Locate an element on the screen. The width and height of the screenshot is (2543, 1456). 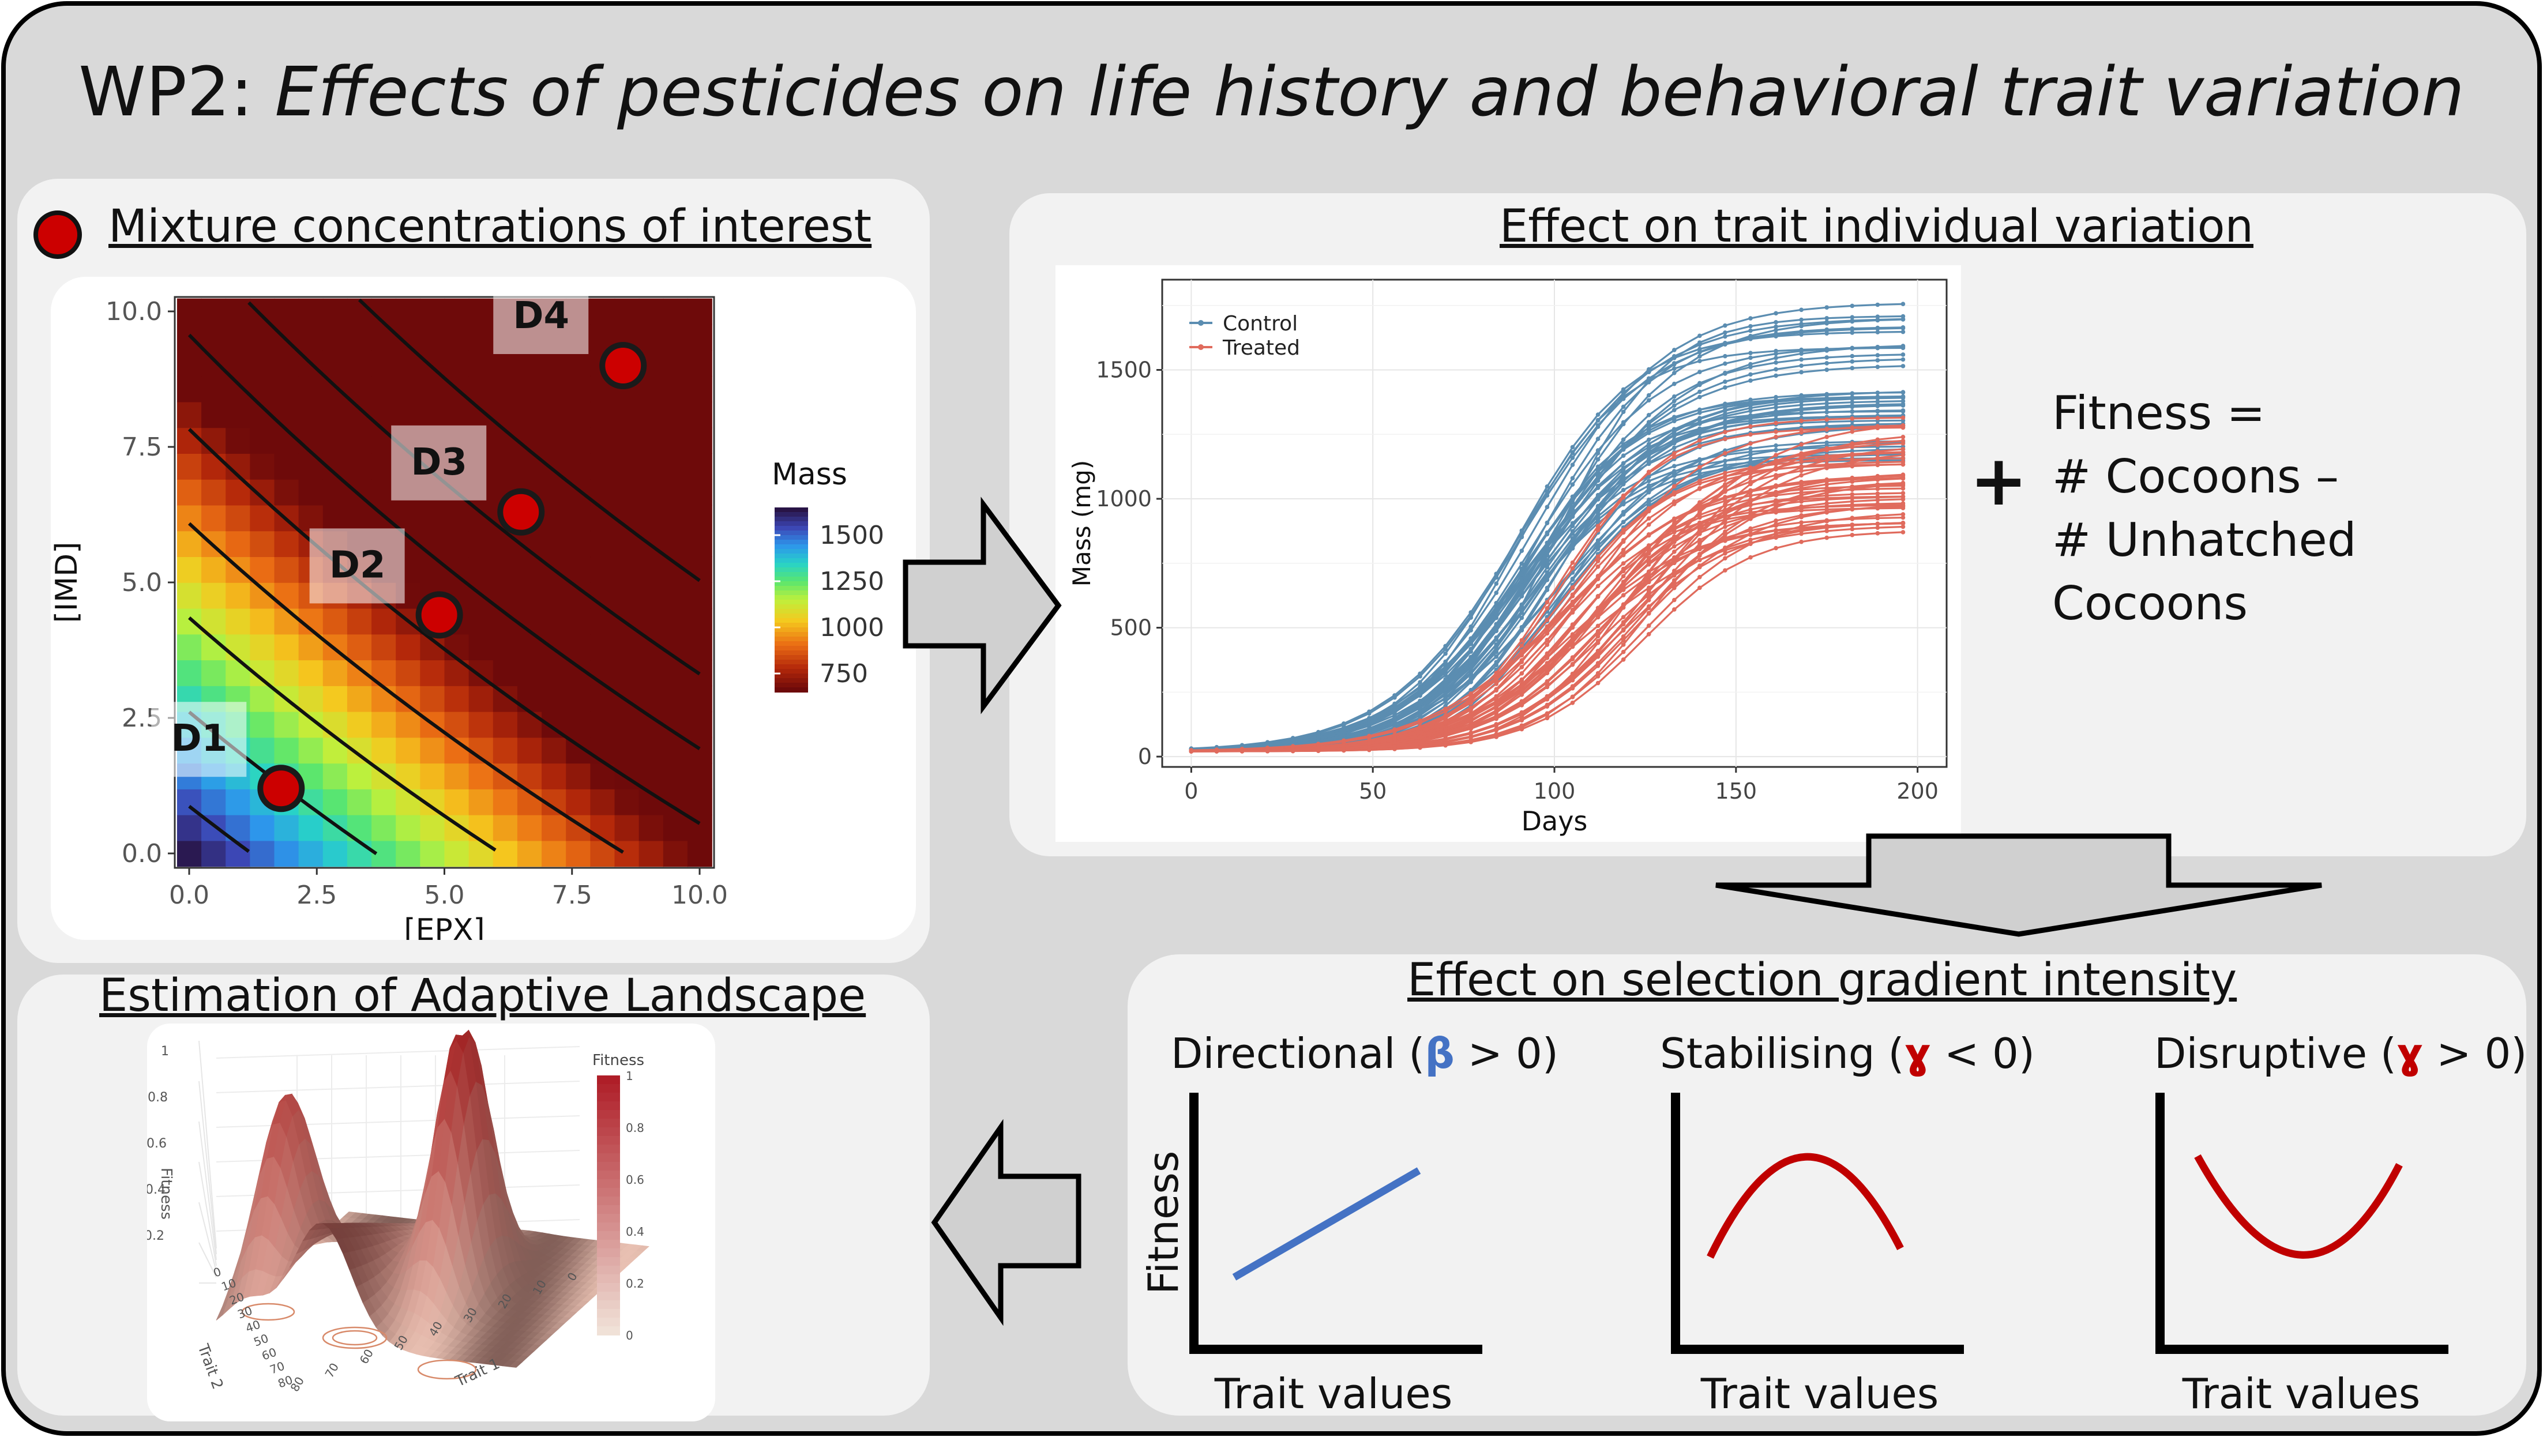
contour-line is located at coordinates (529, 440).